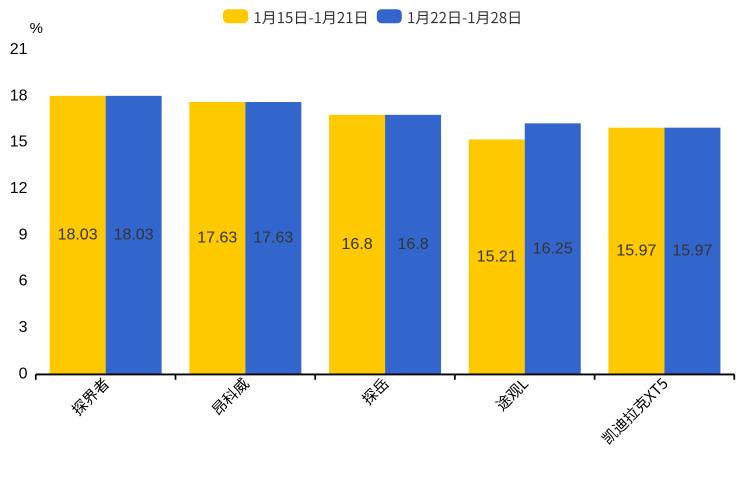 This screenshot has height=496, width=744. I want to click on svg-text: 6, so click(23, 281).